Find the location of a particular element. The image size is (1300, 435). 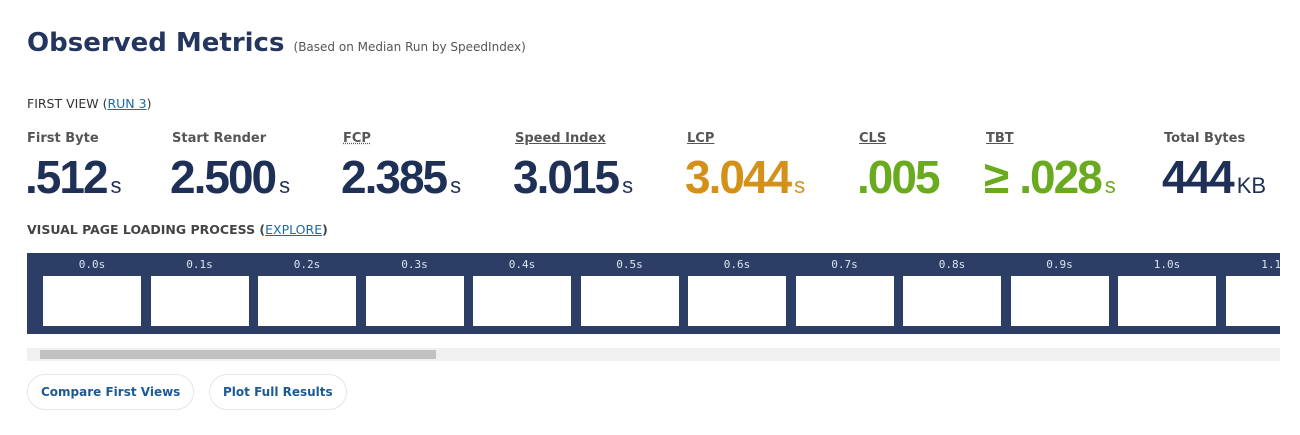

metric-value: 444 KB is located at coordinates (1214, 177).